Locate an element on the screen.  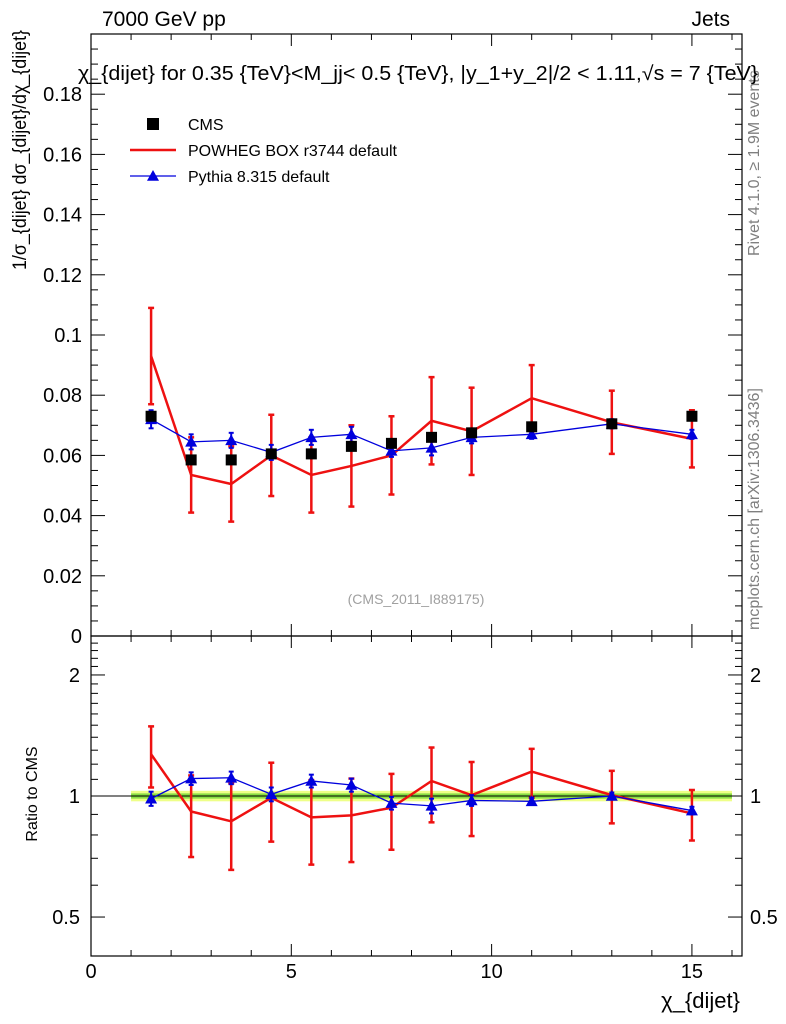
y-tick-label: 0.14 is located at coordinates (62, 216).